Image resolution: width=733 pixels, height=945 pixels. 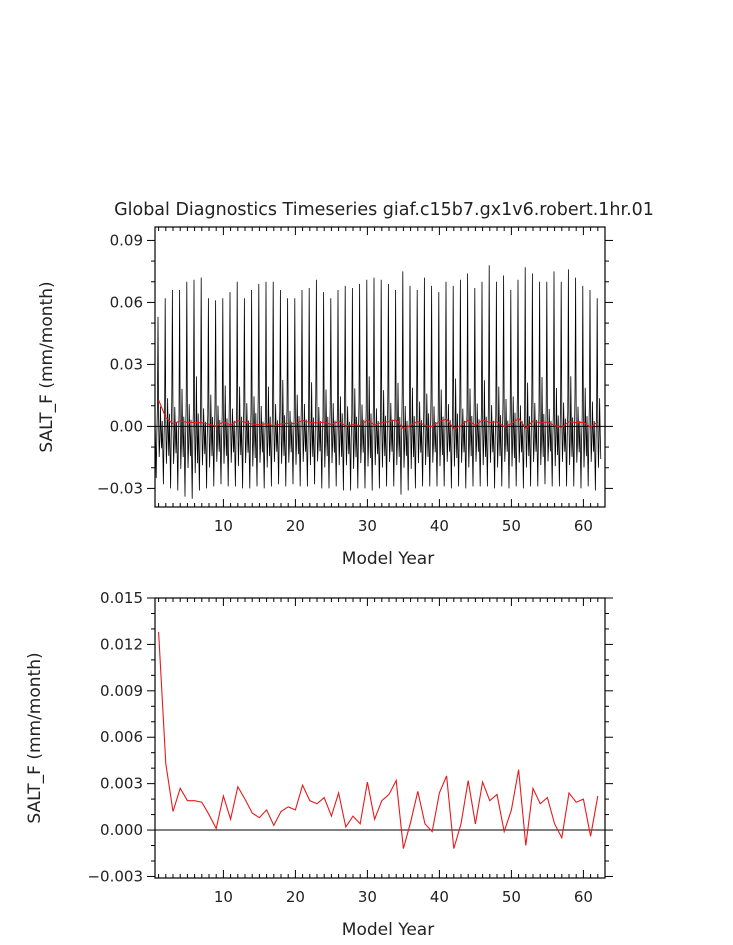 What do you see at coordinates (120, 488) in the screenshot?
I see `y-tick-label: −0.03` at bounding box center [120, 488].